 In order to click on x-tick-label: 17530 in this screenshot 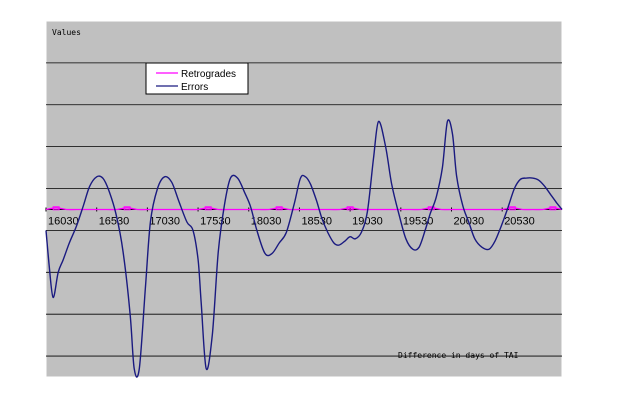, I will do `click(215, 221)`.